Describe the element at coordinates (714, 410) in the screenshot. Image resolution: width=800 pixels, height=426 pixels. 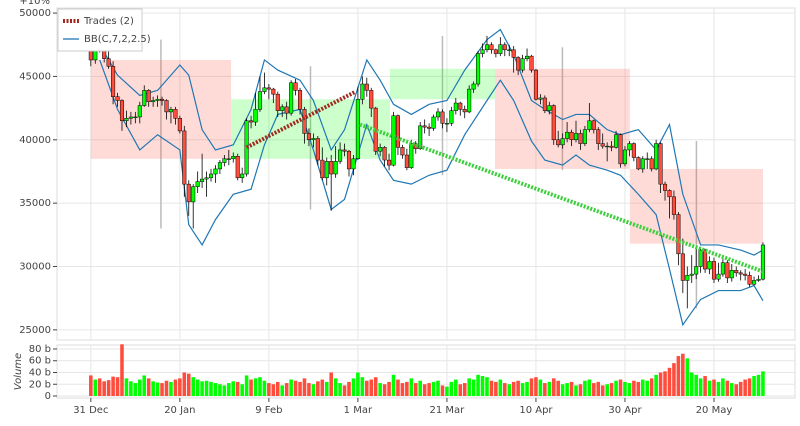
I see `x-tick-label: 20 May` at that location.